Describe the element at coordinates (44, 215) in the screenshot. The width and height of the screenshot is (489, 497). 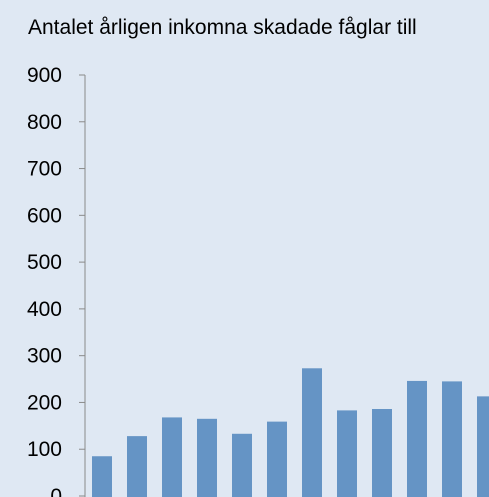
I see `y-tick-label: 600` at that location.